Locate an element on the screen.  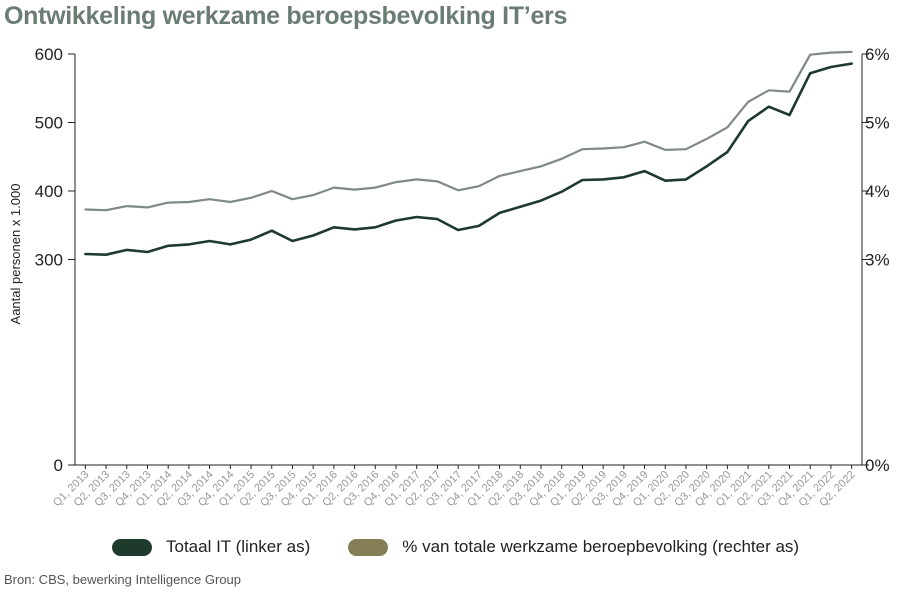
left-tick-label: 0 is located at coordinates (58, 465).